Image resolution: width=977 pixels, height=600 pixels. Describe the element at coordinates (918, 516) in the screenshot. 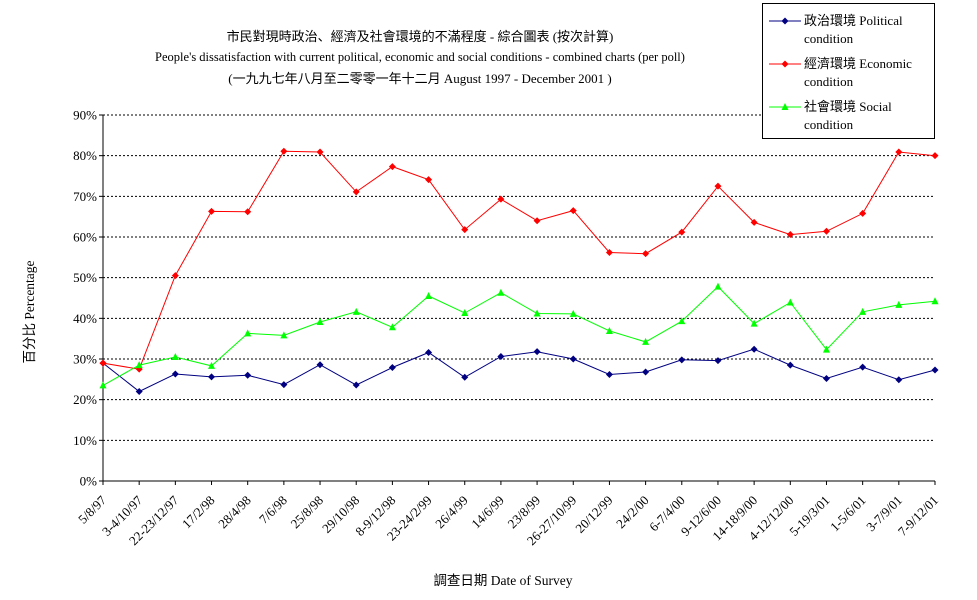

I see `x-tick-label: 7-9/12/01` at that location.